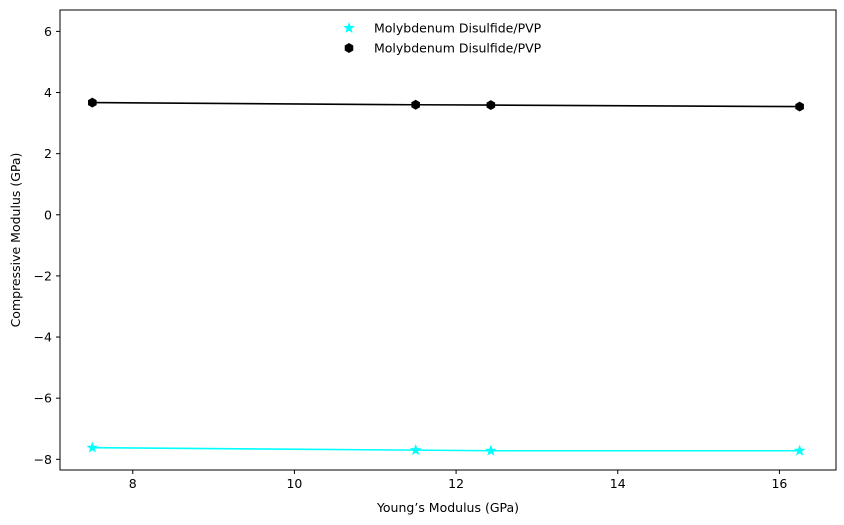 The image size is (844, 525). What do you see at coordinates (48, 92) in the screenshot?
I see `y-tick-label: 4` at bounding box center [48, 92].